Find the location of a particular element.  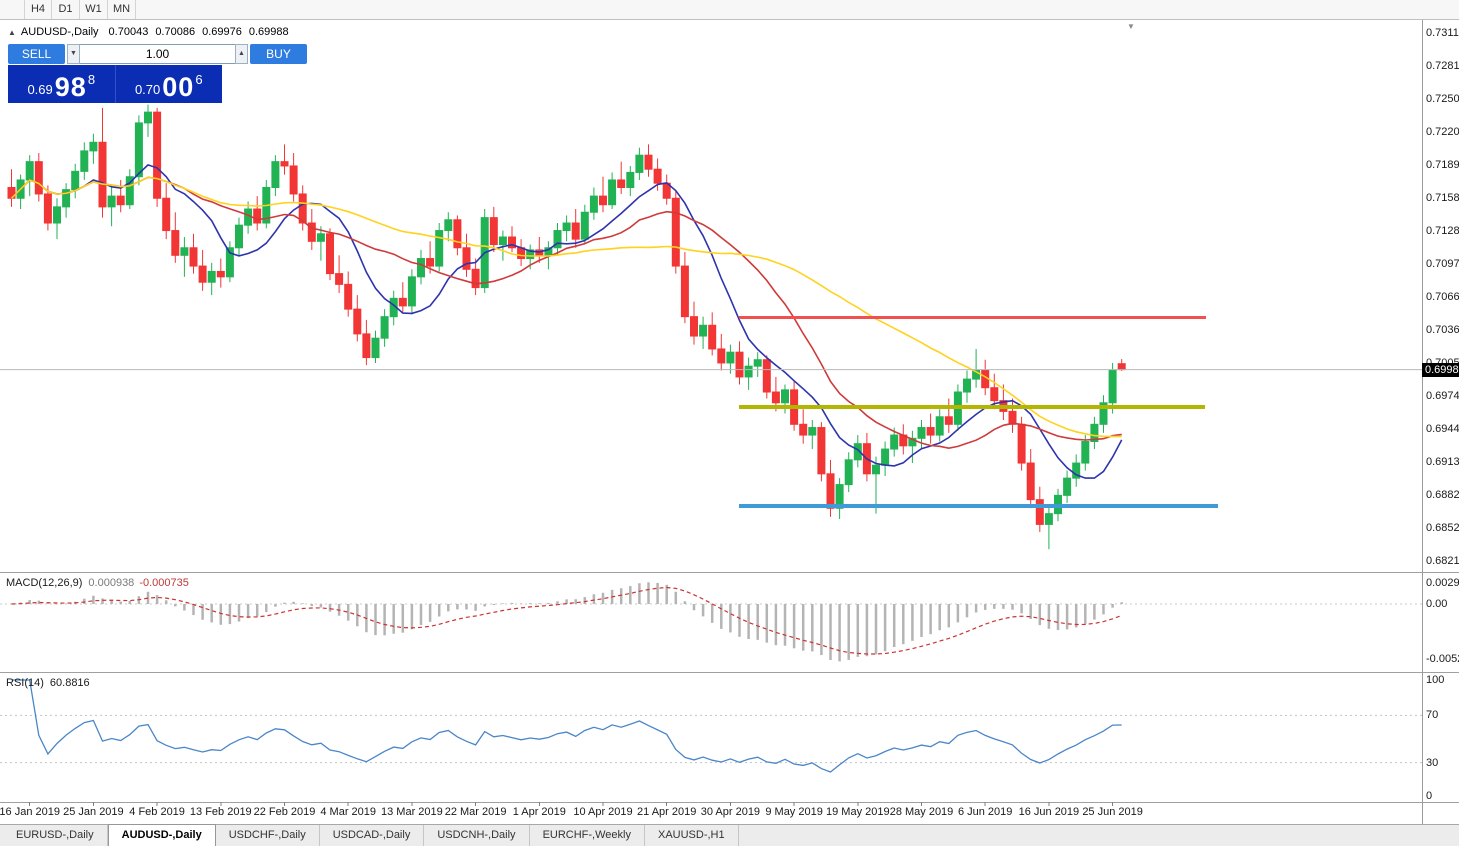

date-label: 4 Mar 2019 is located at coordinates (348, 812).